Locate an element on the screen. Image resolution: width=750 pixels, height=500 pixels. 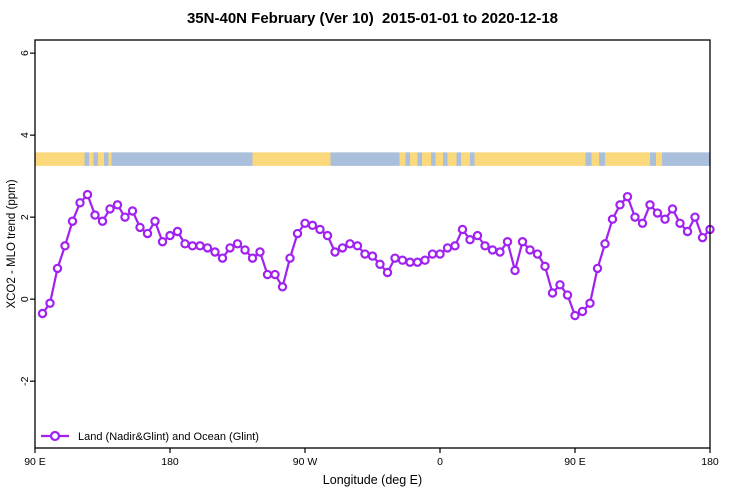
x-tick-label: 180 is located at coordinates (170, 462).